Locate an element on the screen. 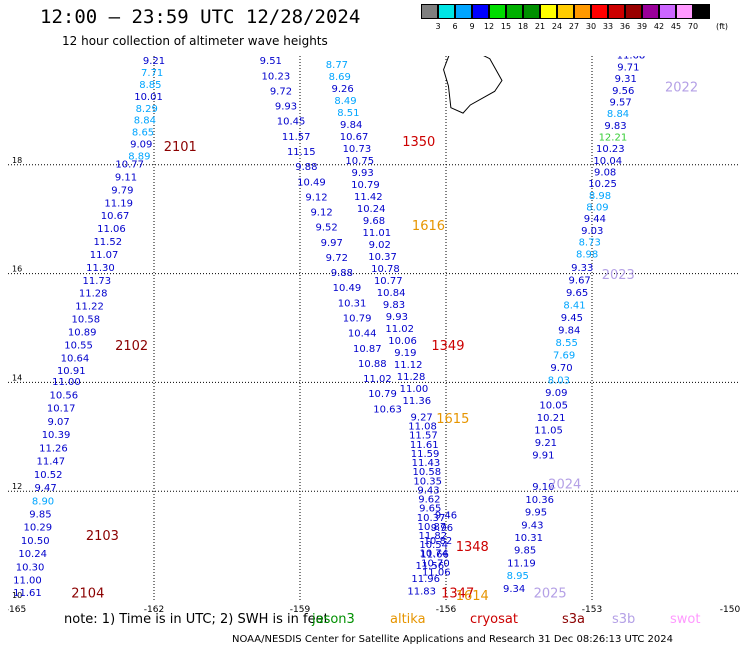  wave-height-value: 10.82 is located at coordinates (438, 541).